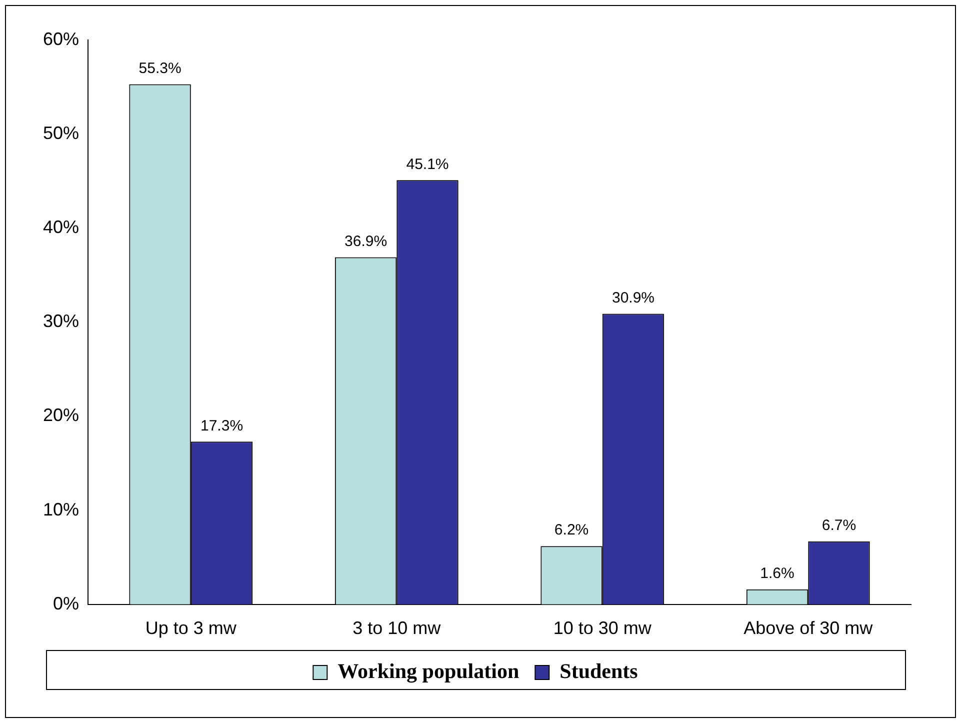 This screenshot has height=723, width=961. What do you see at coordinates (397, 628) in the screenshot?
I see `x-tick-label: 3 to 10 mw` at bounding box center [397, 628].